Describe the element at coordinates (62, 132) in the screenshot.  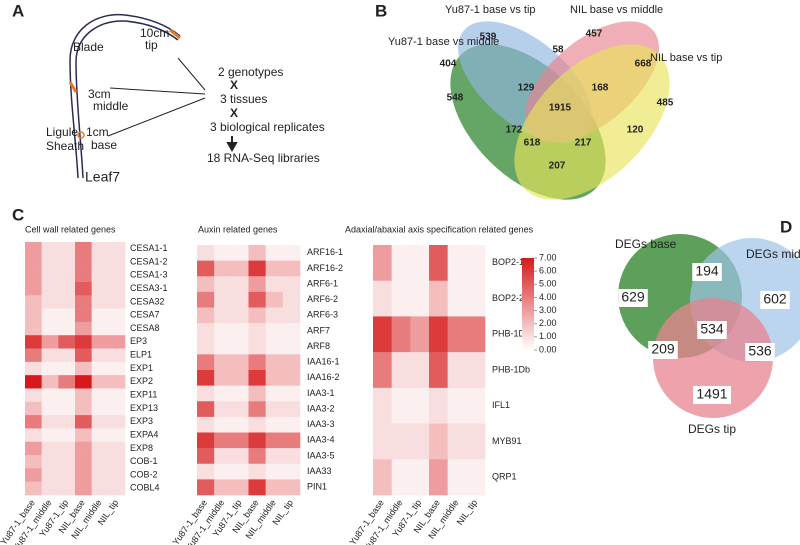
I see `leaf-text: Ligule` at that location.